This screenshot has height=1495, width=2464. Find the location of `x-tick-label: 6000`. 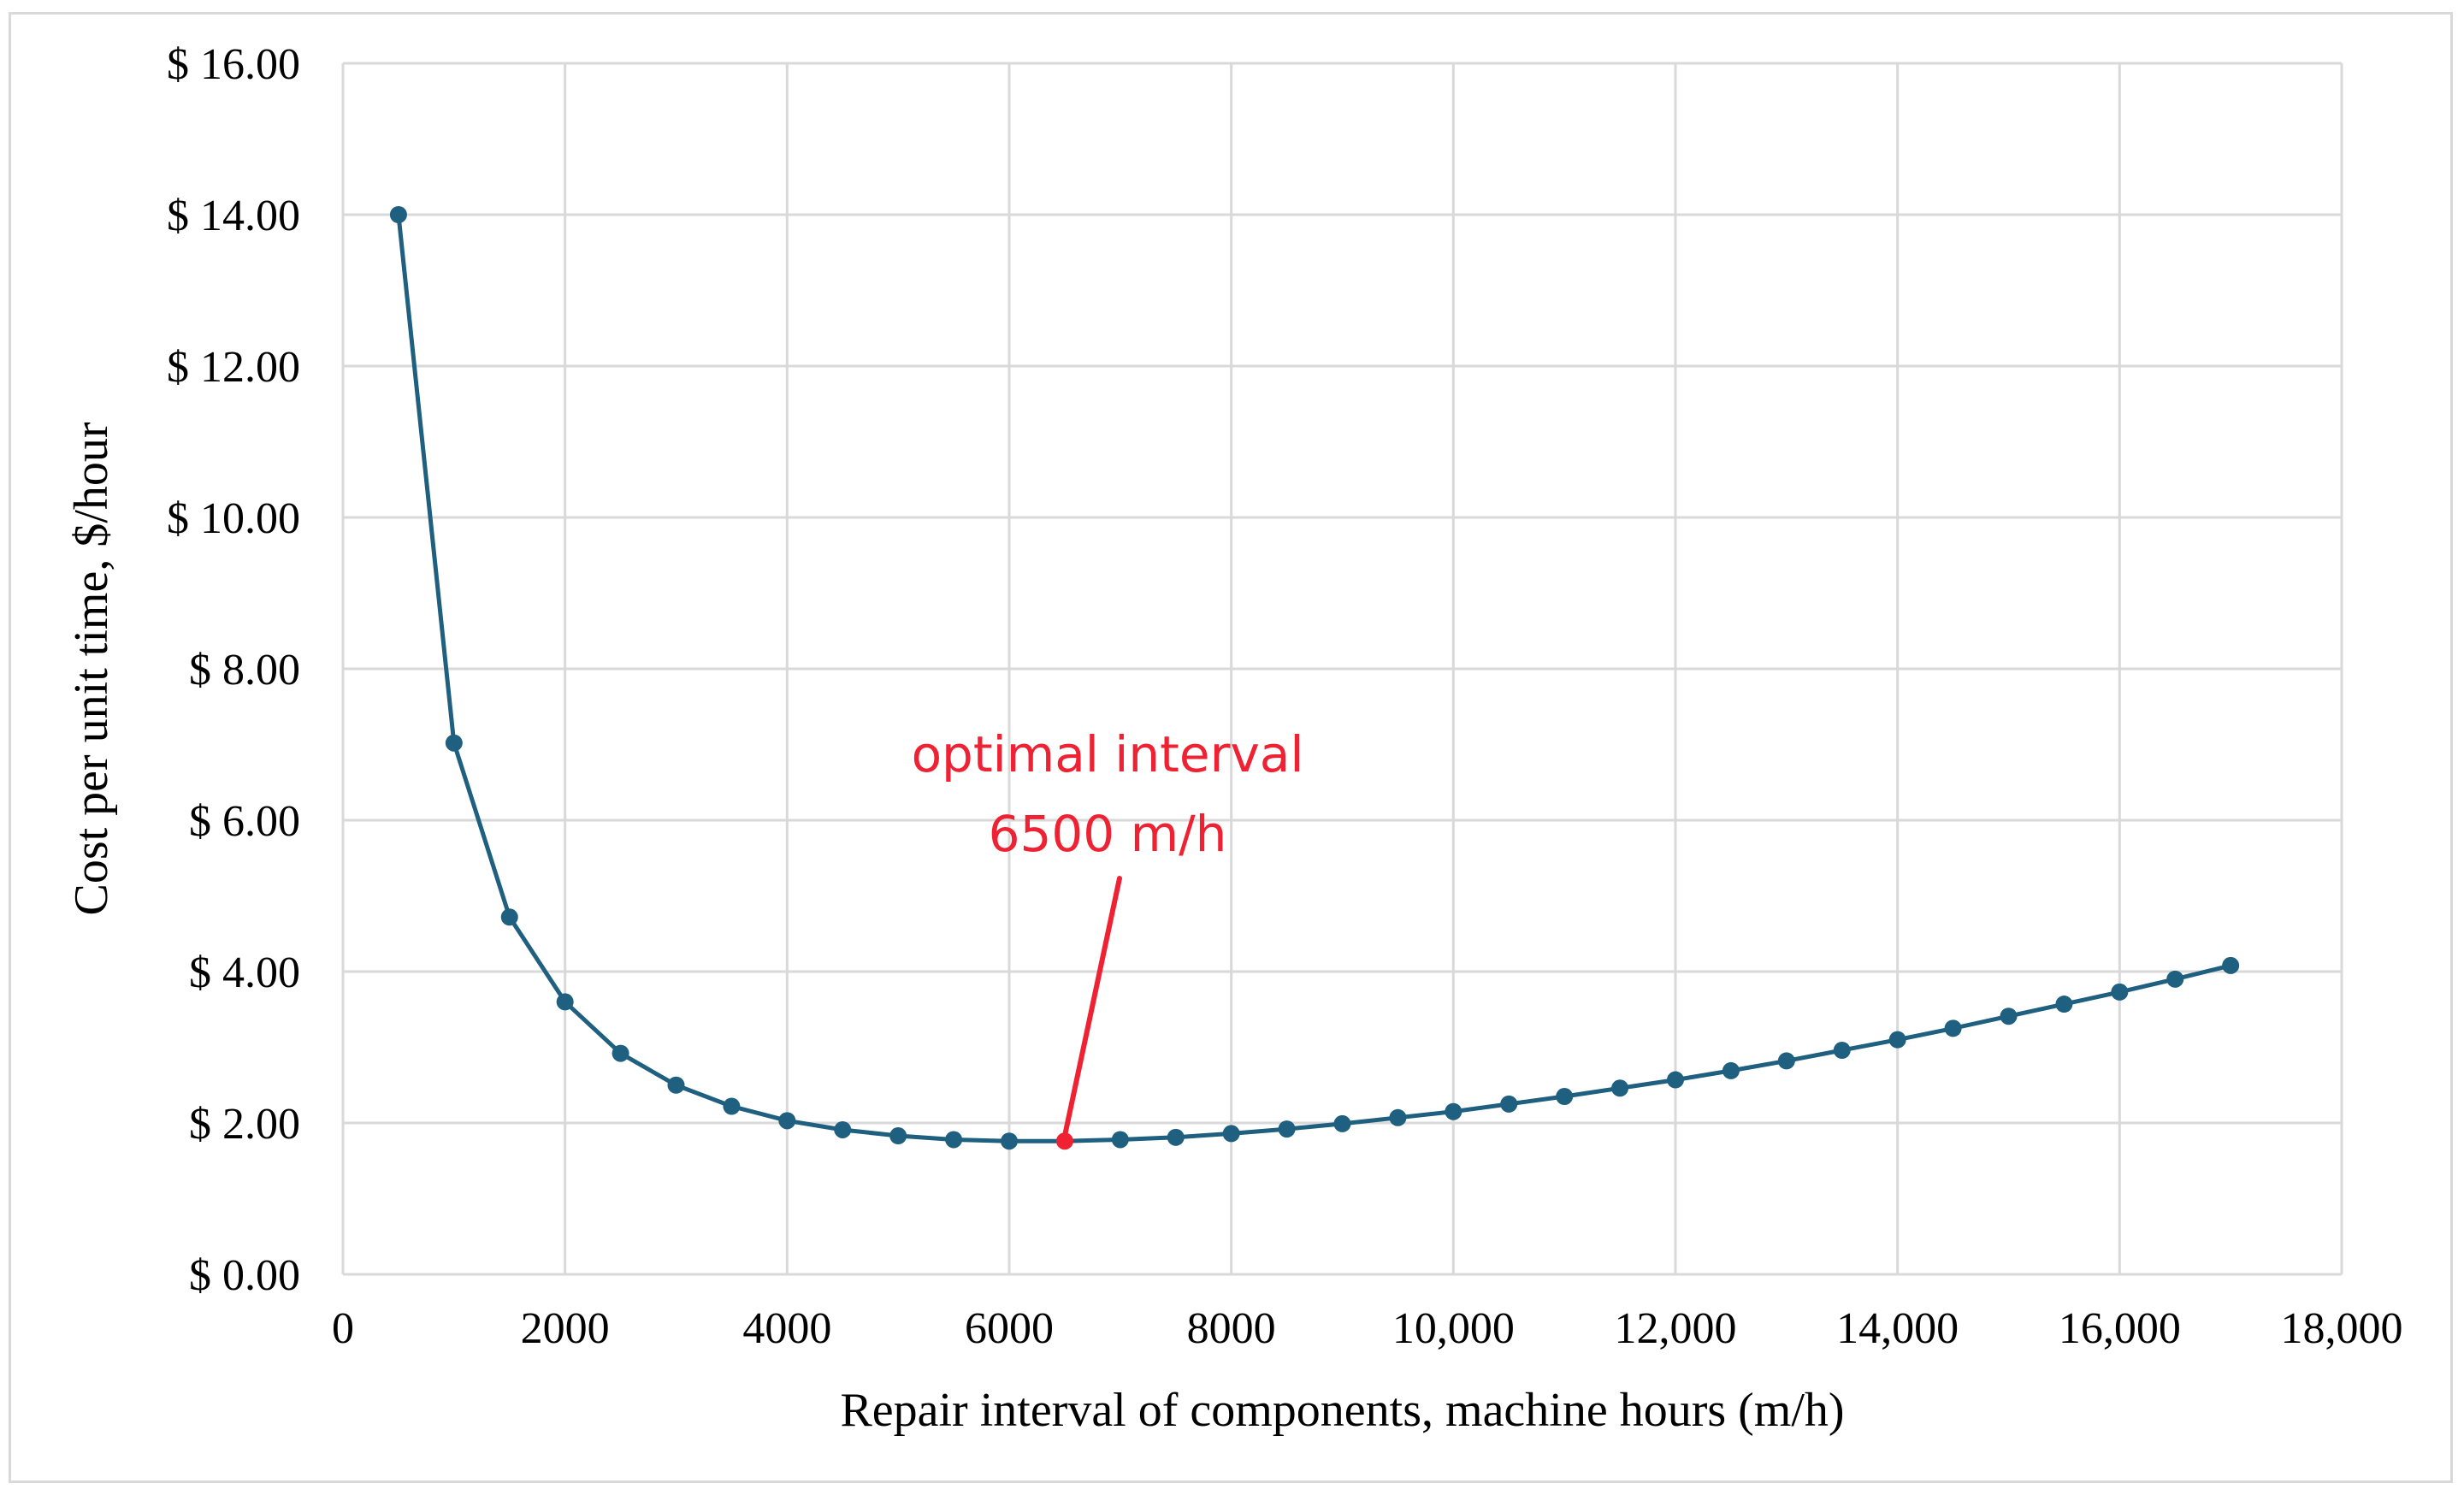

x-tick-label: 6000 is located at coordinates (1009, 1328).